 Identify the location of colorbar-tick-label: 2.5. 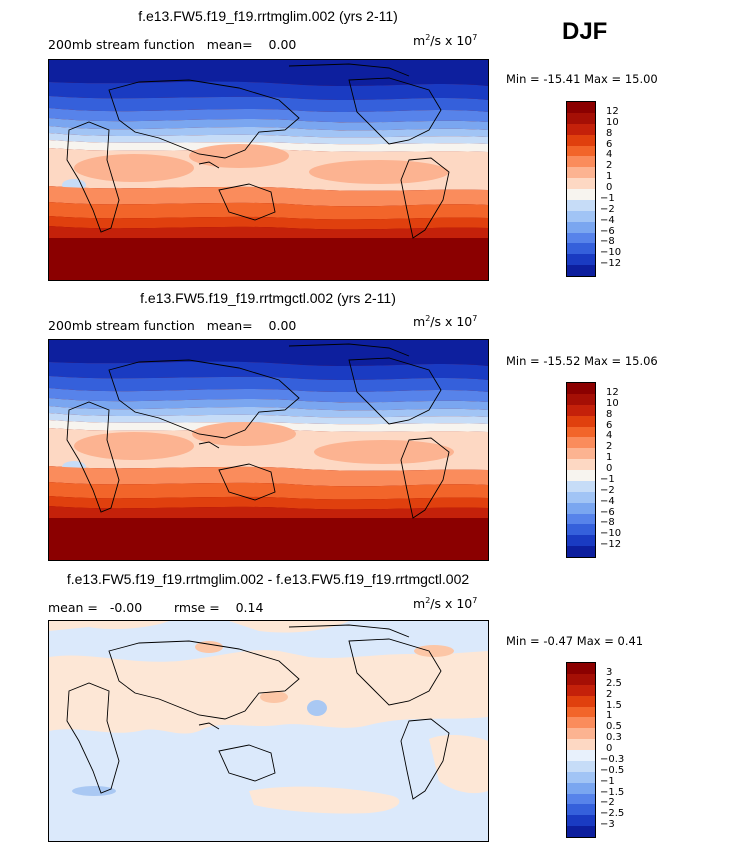
(614, 683).